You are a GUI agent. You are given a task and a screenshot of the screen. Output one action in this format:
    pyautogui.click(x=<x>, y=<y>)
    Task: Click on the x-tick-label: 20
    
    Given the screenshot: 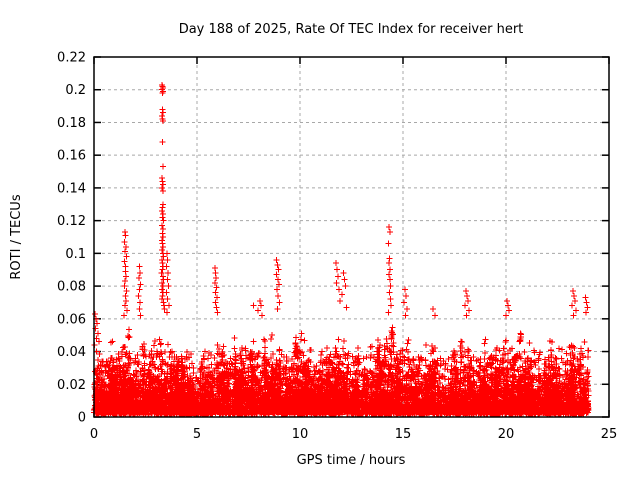 What is the action you would take?
    pyautogui.click(x=506, y=434)
    